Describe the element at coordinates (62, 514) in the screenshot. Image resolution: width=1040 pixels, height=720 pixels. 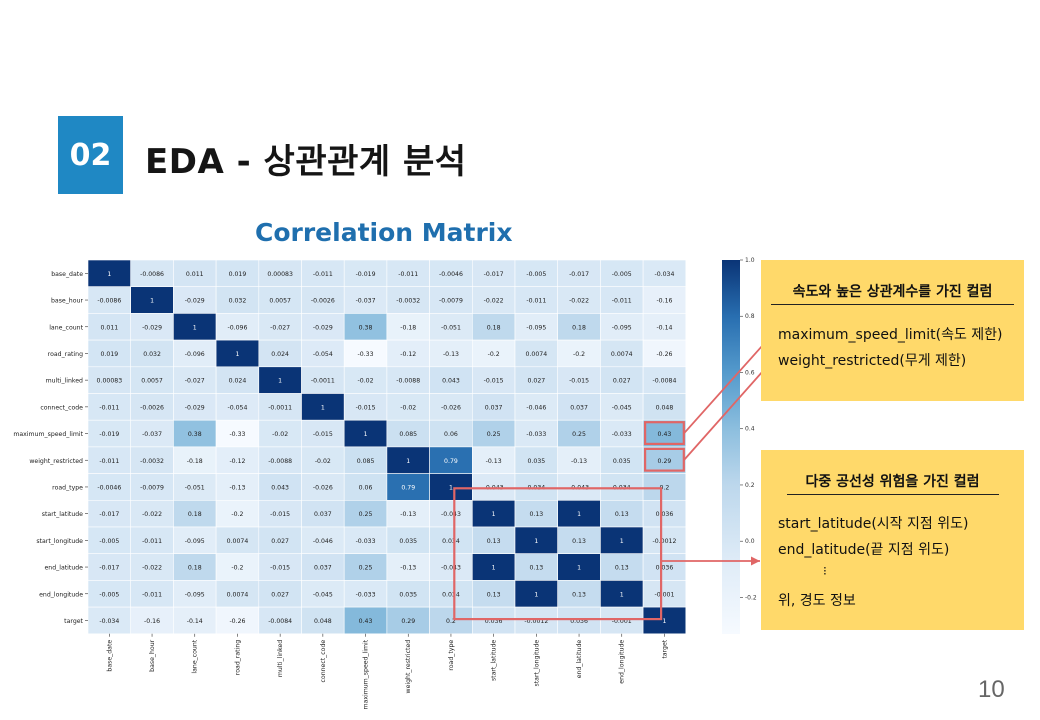
I see `row-label: start_latitude` at that location.